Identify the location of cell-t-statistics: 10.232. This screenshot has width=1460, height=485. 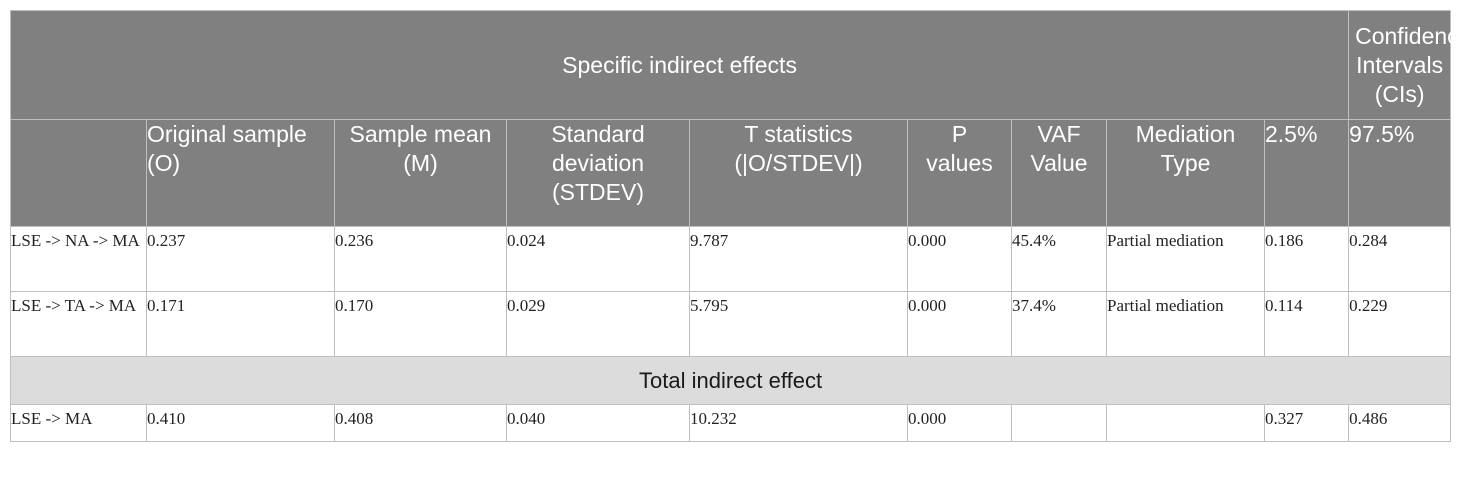
(798, 423).